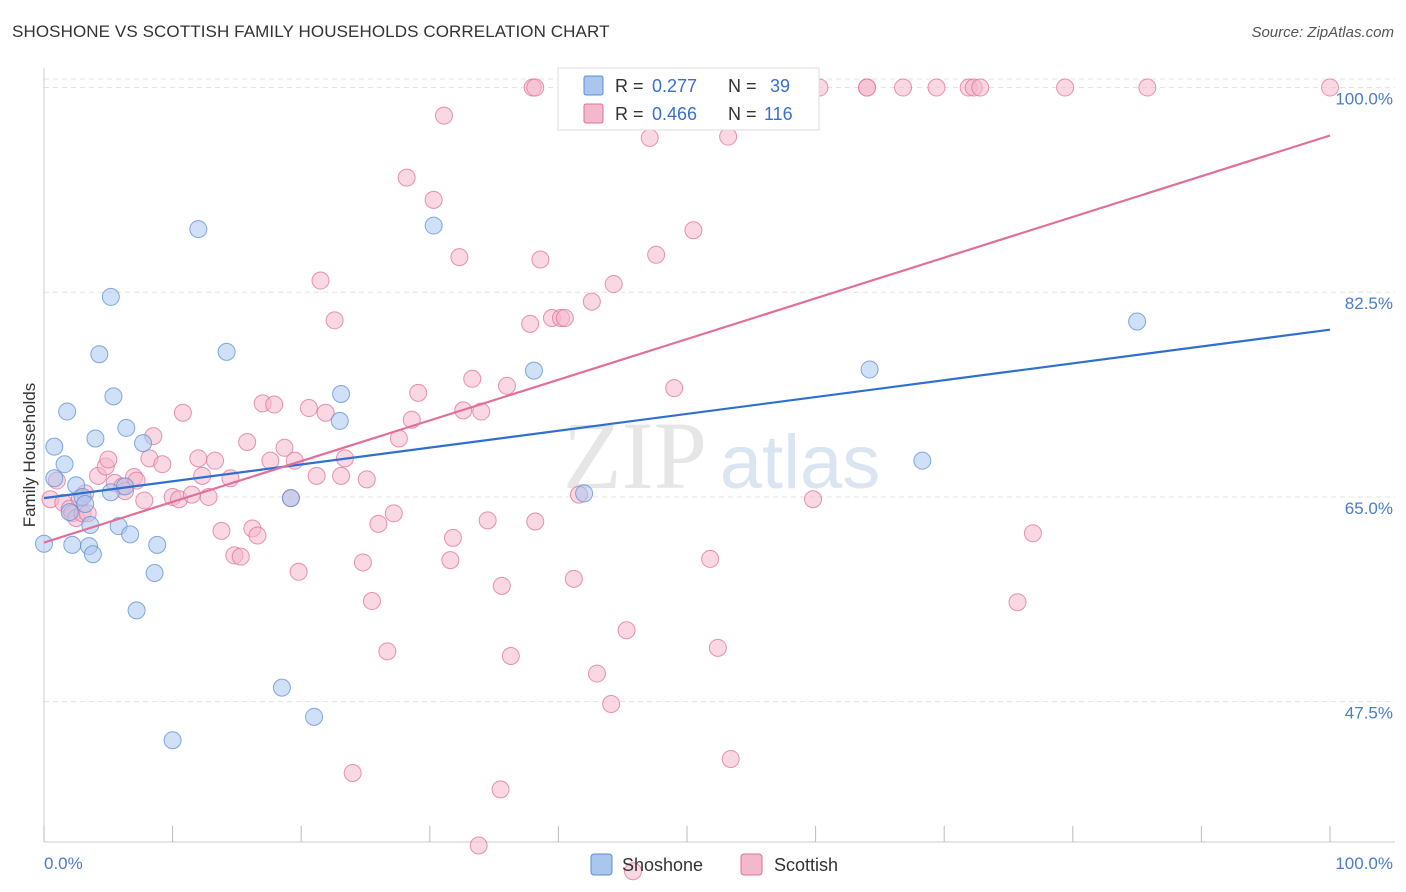  I want to click on y-axis-label: Family Households, so click(29, 455).